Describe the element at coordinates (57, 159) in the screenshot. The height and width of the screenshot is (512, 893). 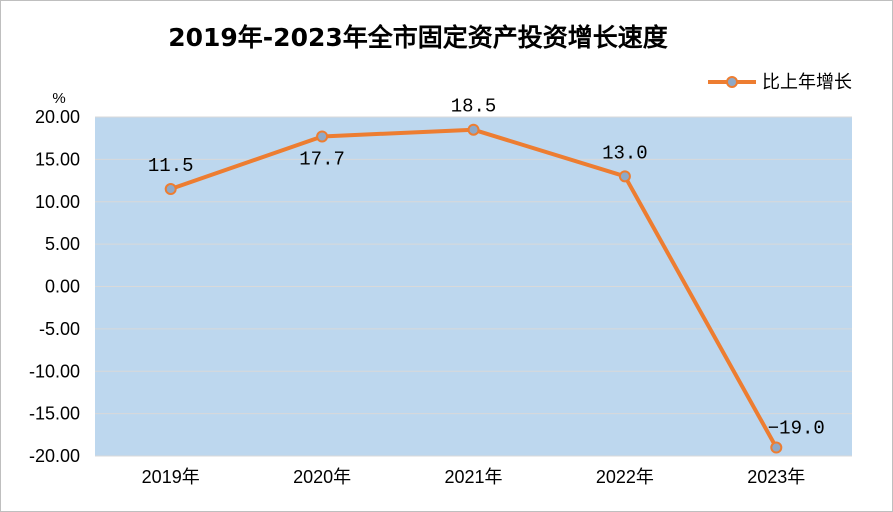
I see `y-tick-label: 15.00` at that location.